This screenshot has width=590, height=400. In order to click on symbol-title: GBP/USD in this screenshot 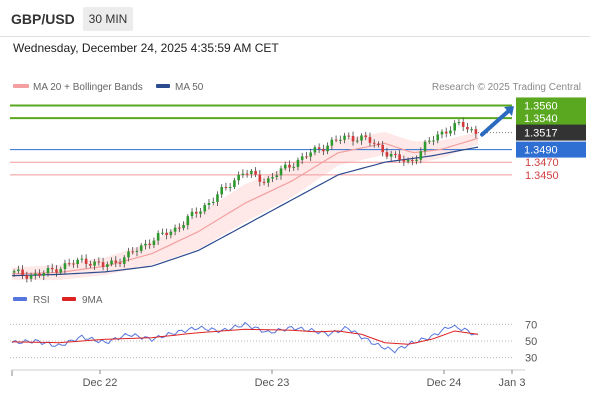, I will do `click(43, 19)`.